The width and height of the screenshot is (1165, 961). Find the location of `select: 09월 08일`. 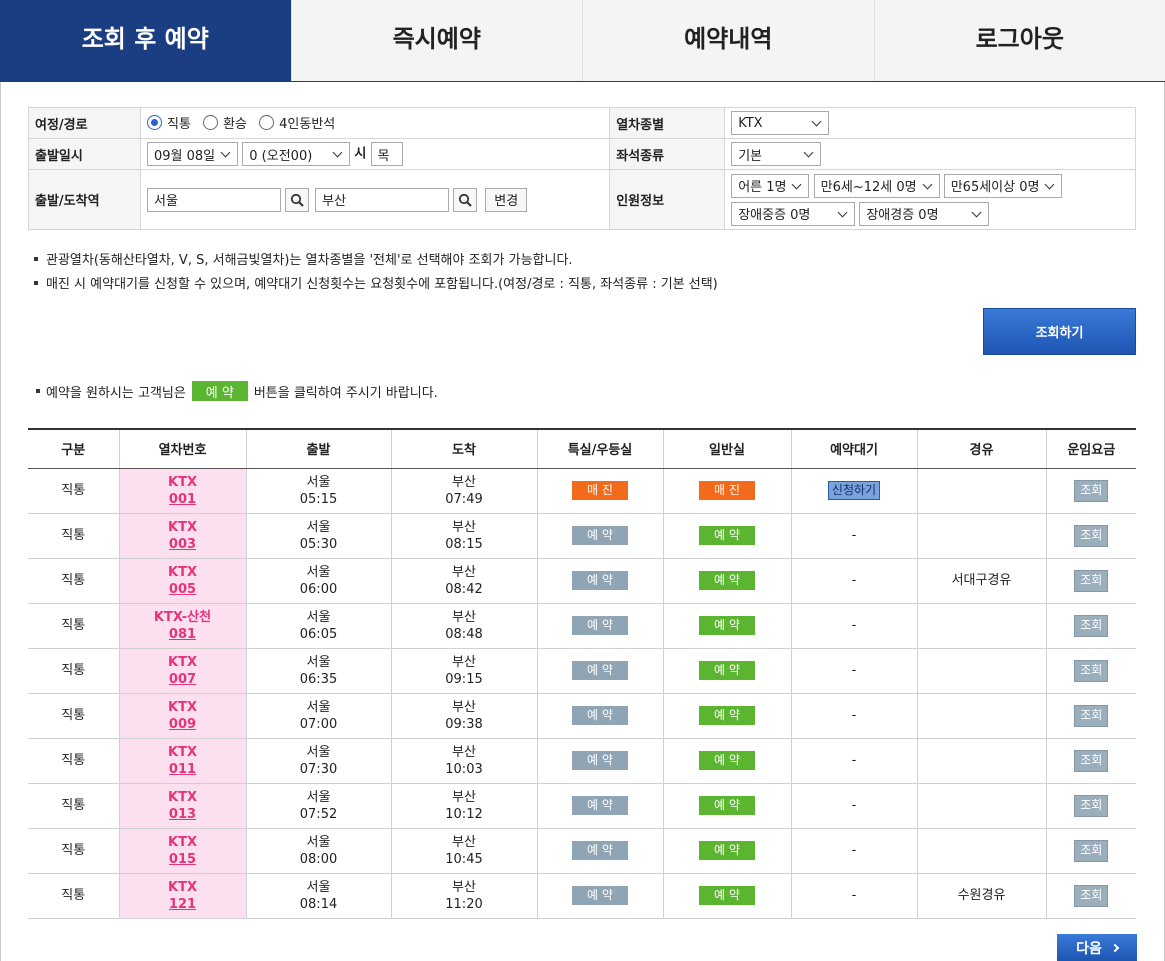

select: 09월 08일 is located at coordinates (193, 154).